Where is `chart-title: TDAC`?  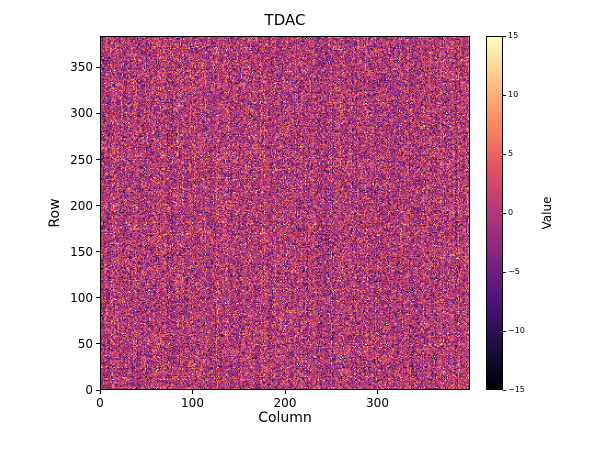
chart-title: TDAC is located at coordinates (285, 20).